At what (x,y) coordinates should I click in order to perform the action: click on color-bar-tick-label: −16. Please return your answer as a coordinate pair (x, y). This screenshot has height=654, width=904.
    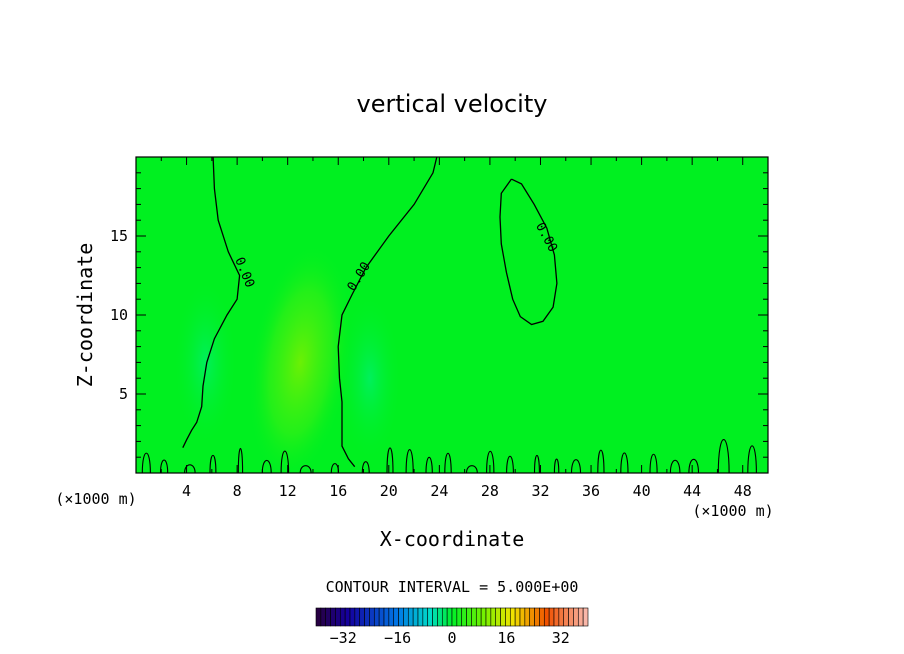
    Looking at the image, I should click on (397, 638).